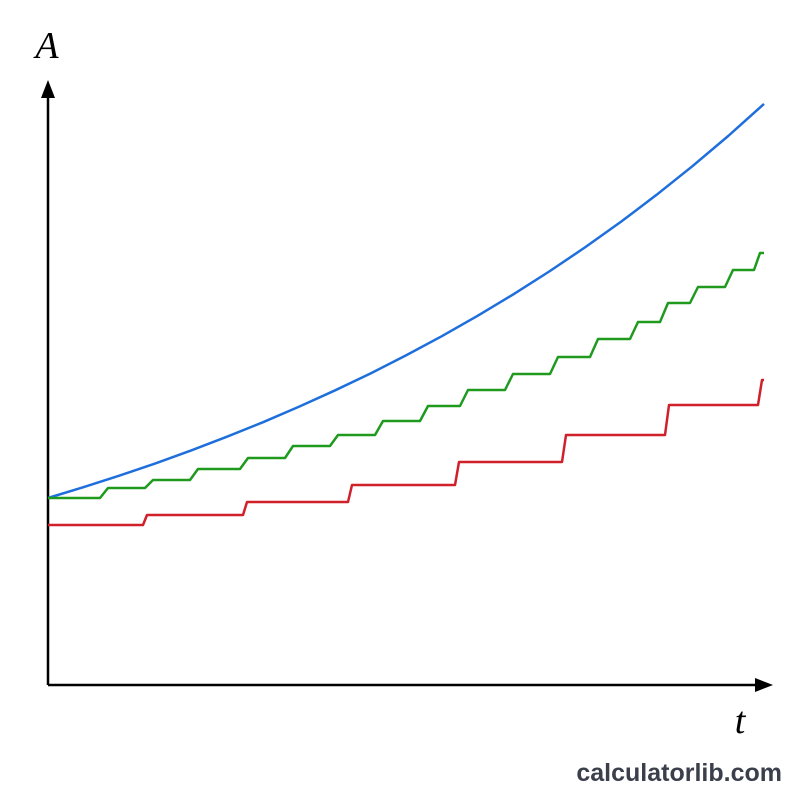 Image resolution: width=800 pixels, height=800 pixels. I want to click on x-axis-title: t, so click(741, 721).